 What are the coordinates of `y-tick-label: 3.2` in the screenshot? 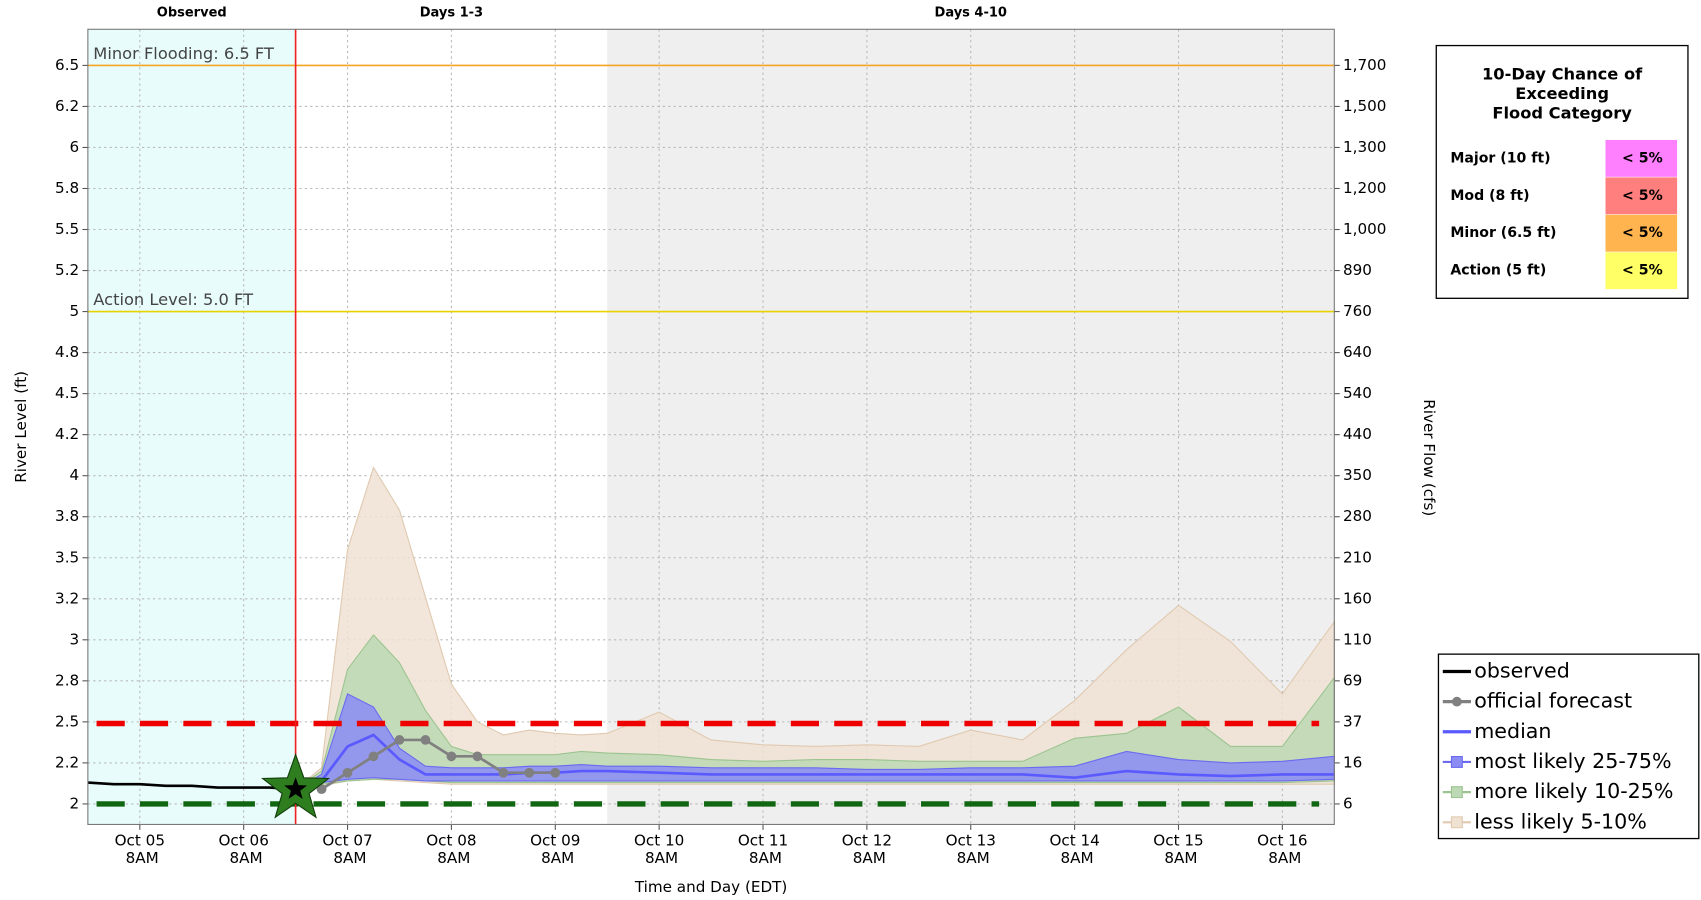 It's located at (67, 598).